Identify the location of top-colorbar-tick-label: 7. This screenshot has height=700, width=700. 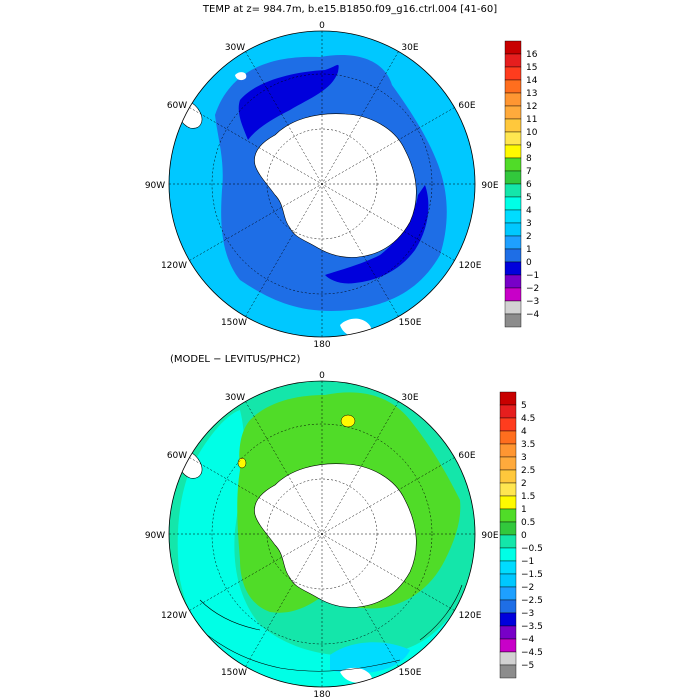
(529, 172).